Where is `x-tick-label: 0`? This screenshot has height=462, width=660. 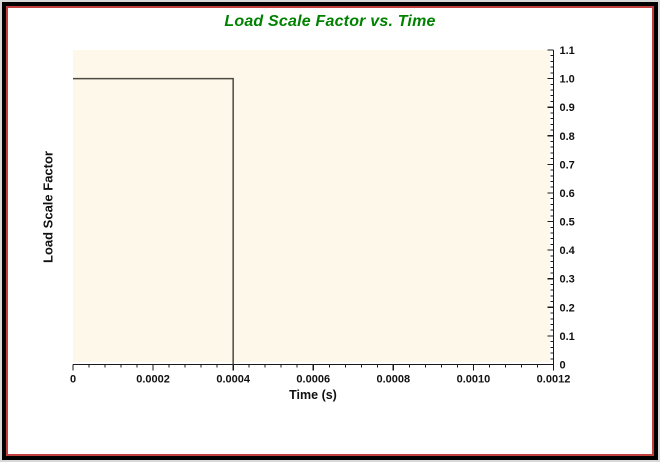
x-tick-label: 0 is located at coordinates (73, 380).